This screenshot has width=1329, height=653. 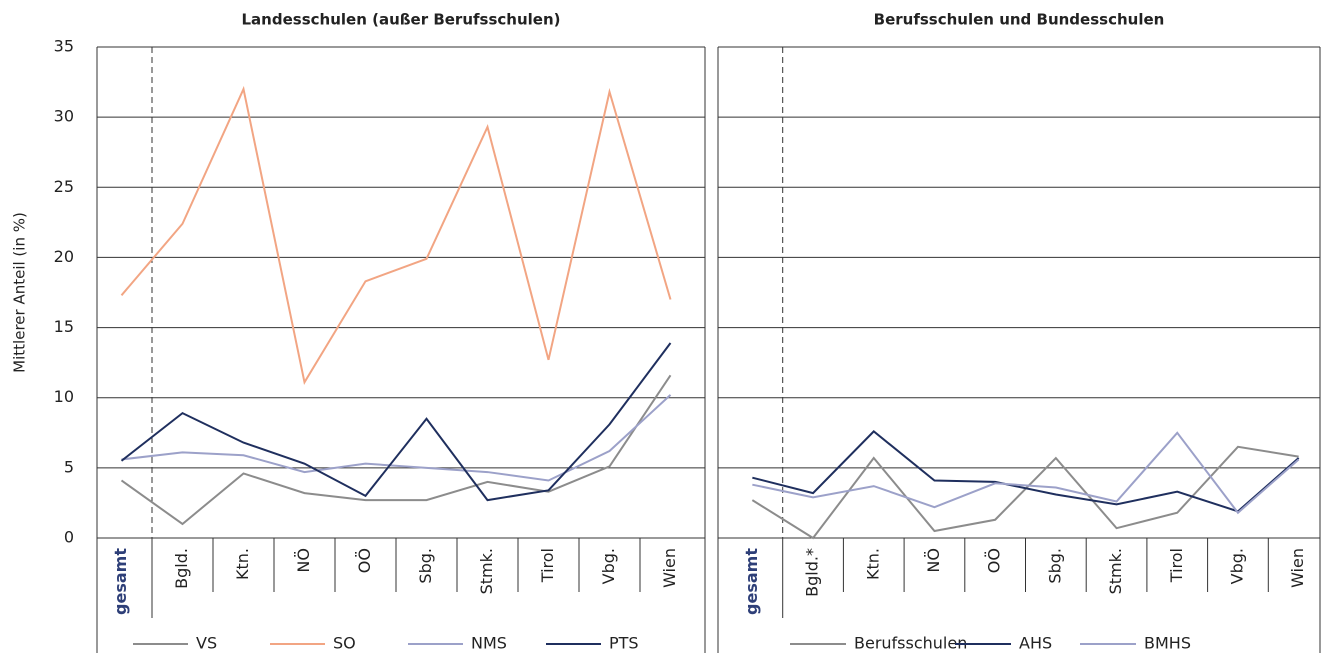 What do you see at coordinates (69, 537) in the screenshot?
I see `y-tick-label: 0` at bounding box center [69, 537].